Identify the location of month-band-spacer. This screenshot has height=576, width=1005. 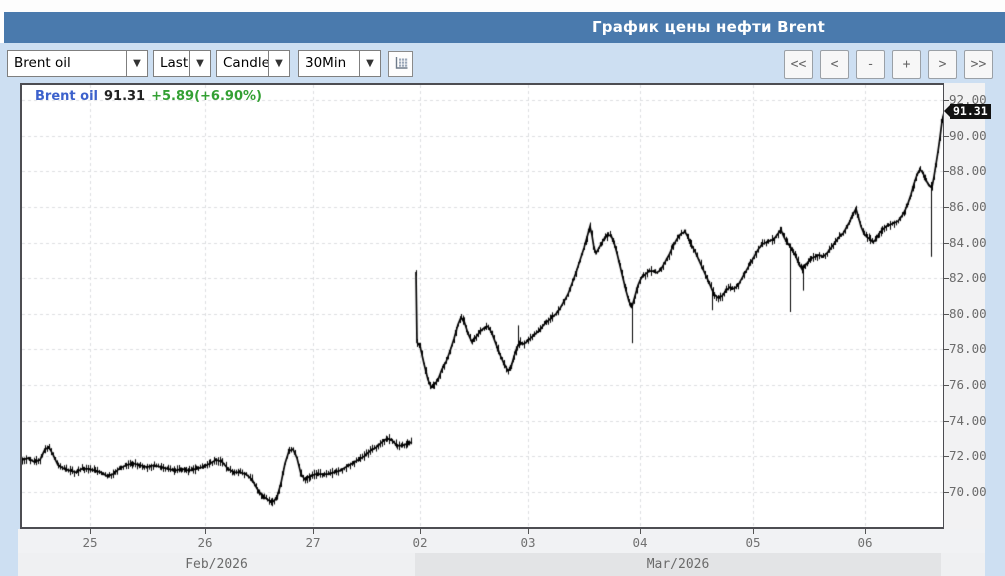
(963, 564).